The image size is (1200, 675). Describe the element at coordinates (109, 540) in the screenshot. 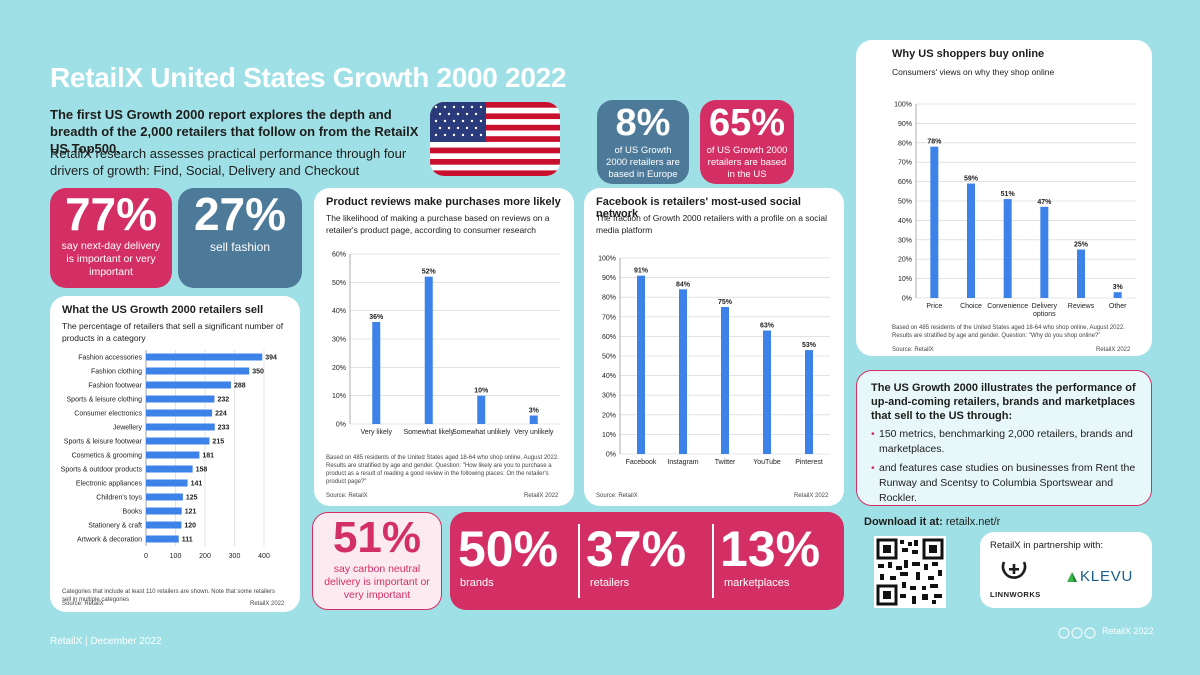

I see `y-tick-label: Artwork & decoration` at that location.